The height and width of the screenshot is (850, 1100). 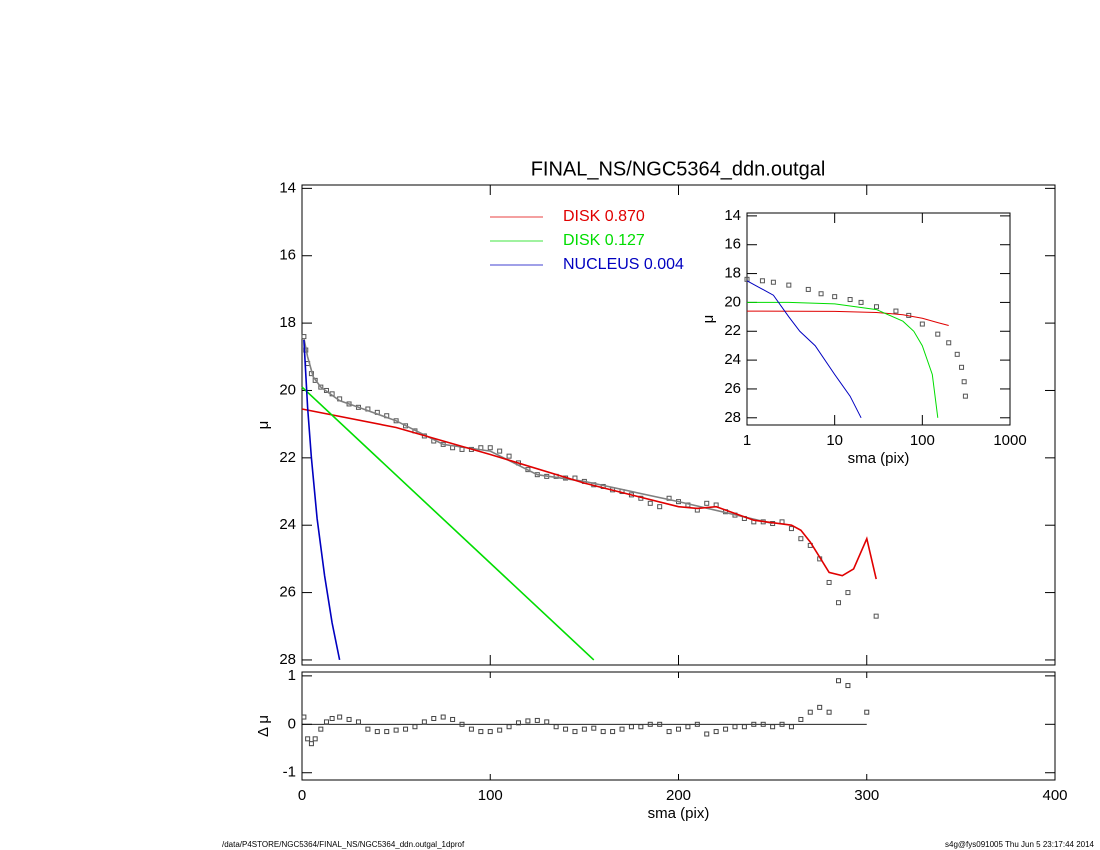 I want to click on x-tick-label: 1, so click(x=747, y=440).